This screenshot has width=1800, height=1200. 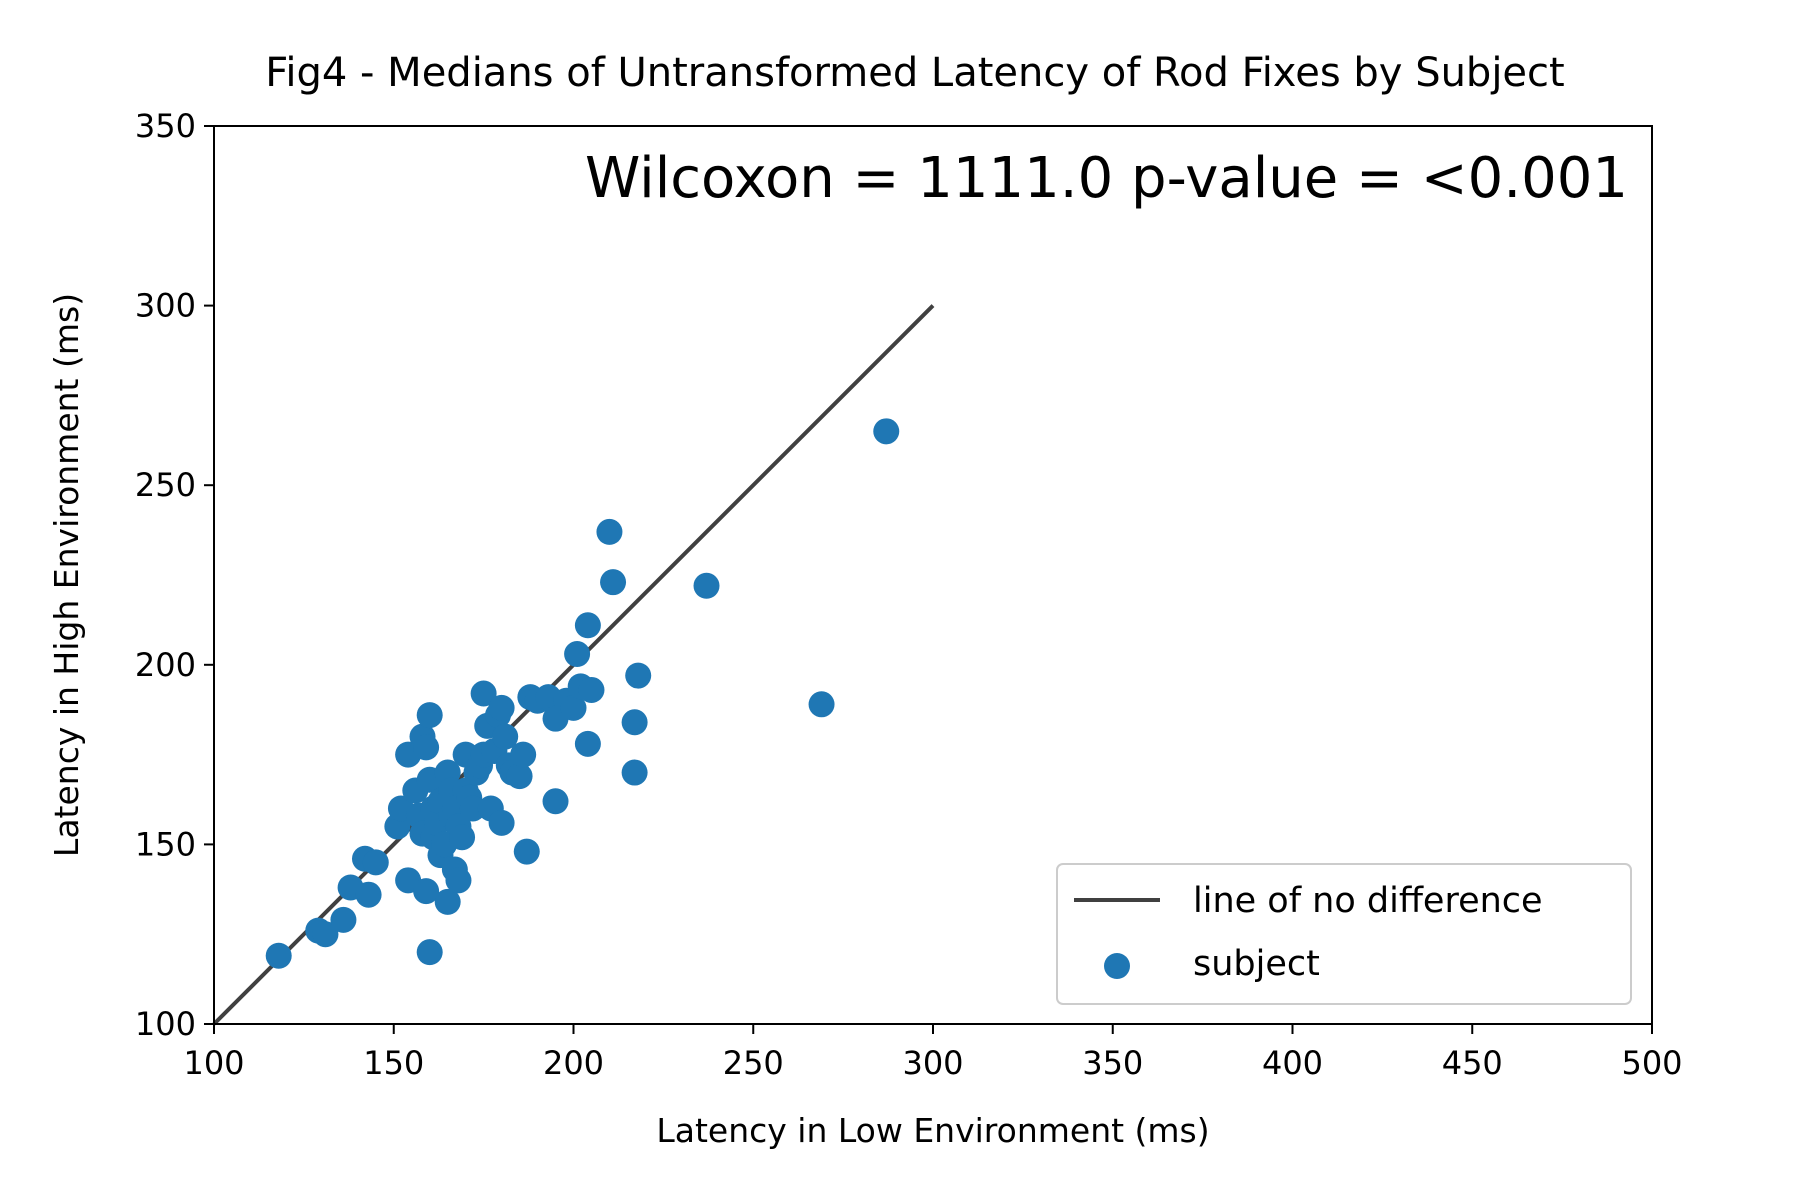 I want to click on legend-scatter-swatch, so click(x=1117, y=966).